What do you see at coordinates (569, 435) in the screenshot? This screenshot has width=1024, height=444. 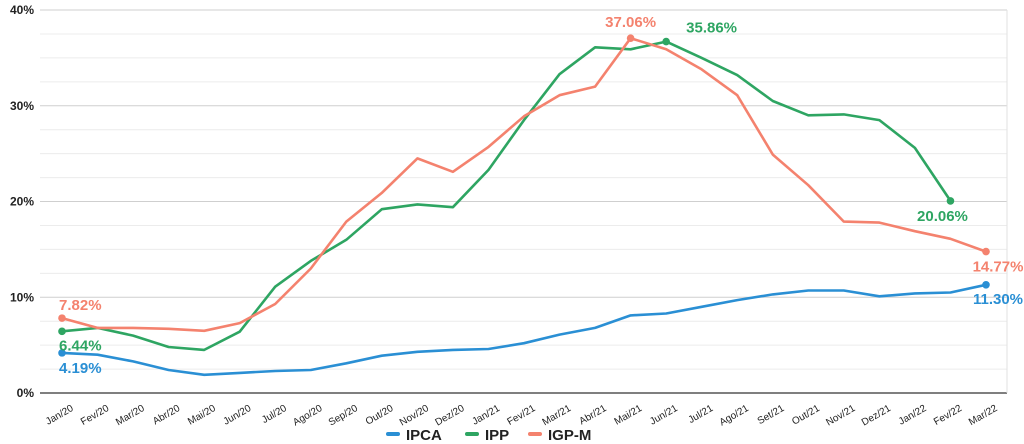 I see `legend-label: IGP-M` at bounding box center [569, 435].